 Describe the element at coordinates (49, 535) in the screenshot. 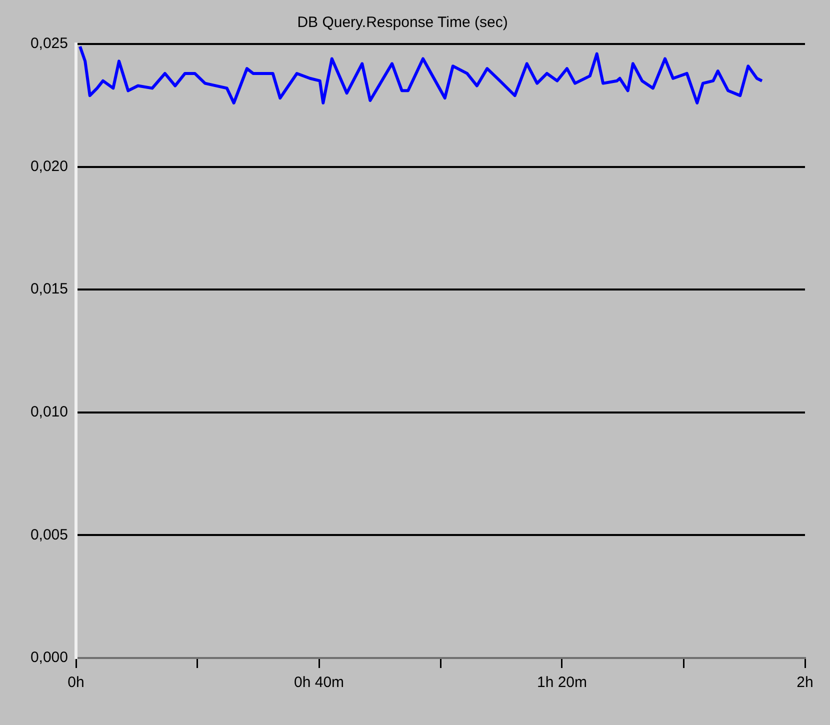

I see `y-tick-label: 0,005` at that location.